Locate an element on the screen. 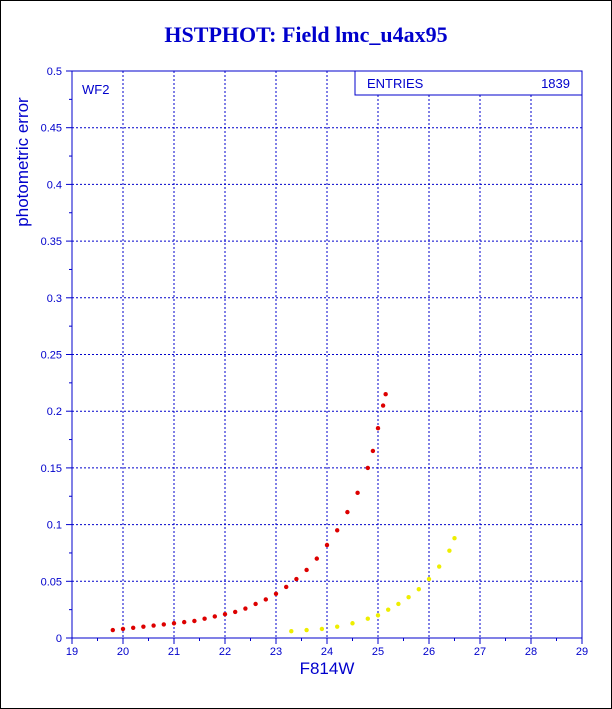 The image size is (612, 709). x-tick-label: 28 is located at coordinates (531, 652).